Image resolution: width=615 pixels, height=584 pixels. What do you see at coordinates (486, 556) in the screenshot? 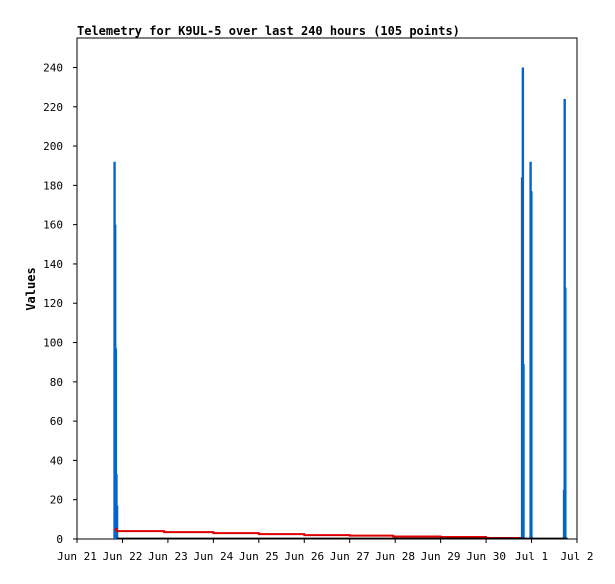
I see `x-tick-label: Jun 30` at bounding box center [486, 556].